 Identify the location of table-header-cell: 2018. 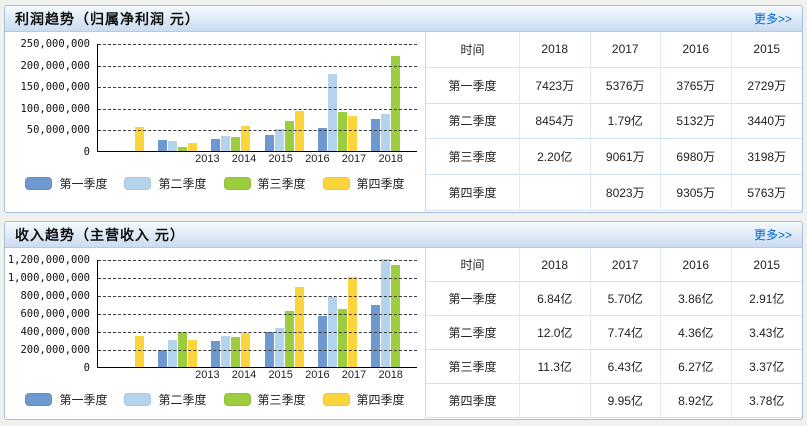
(555, 265).